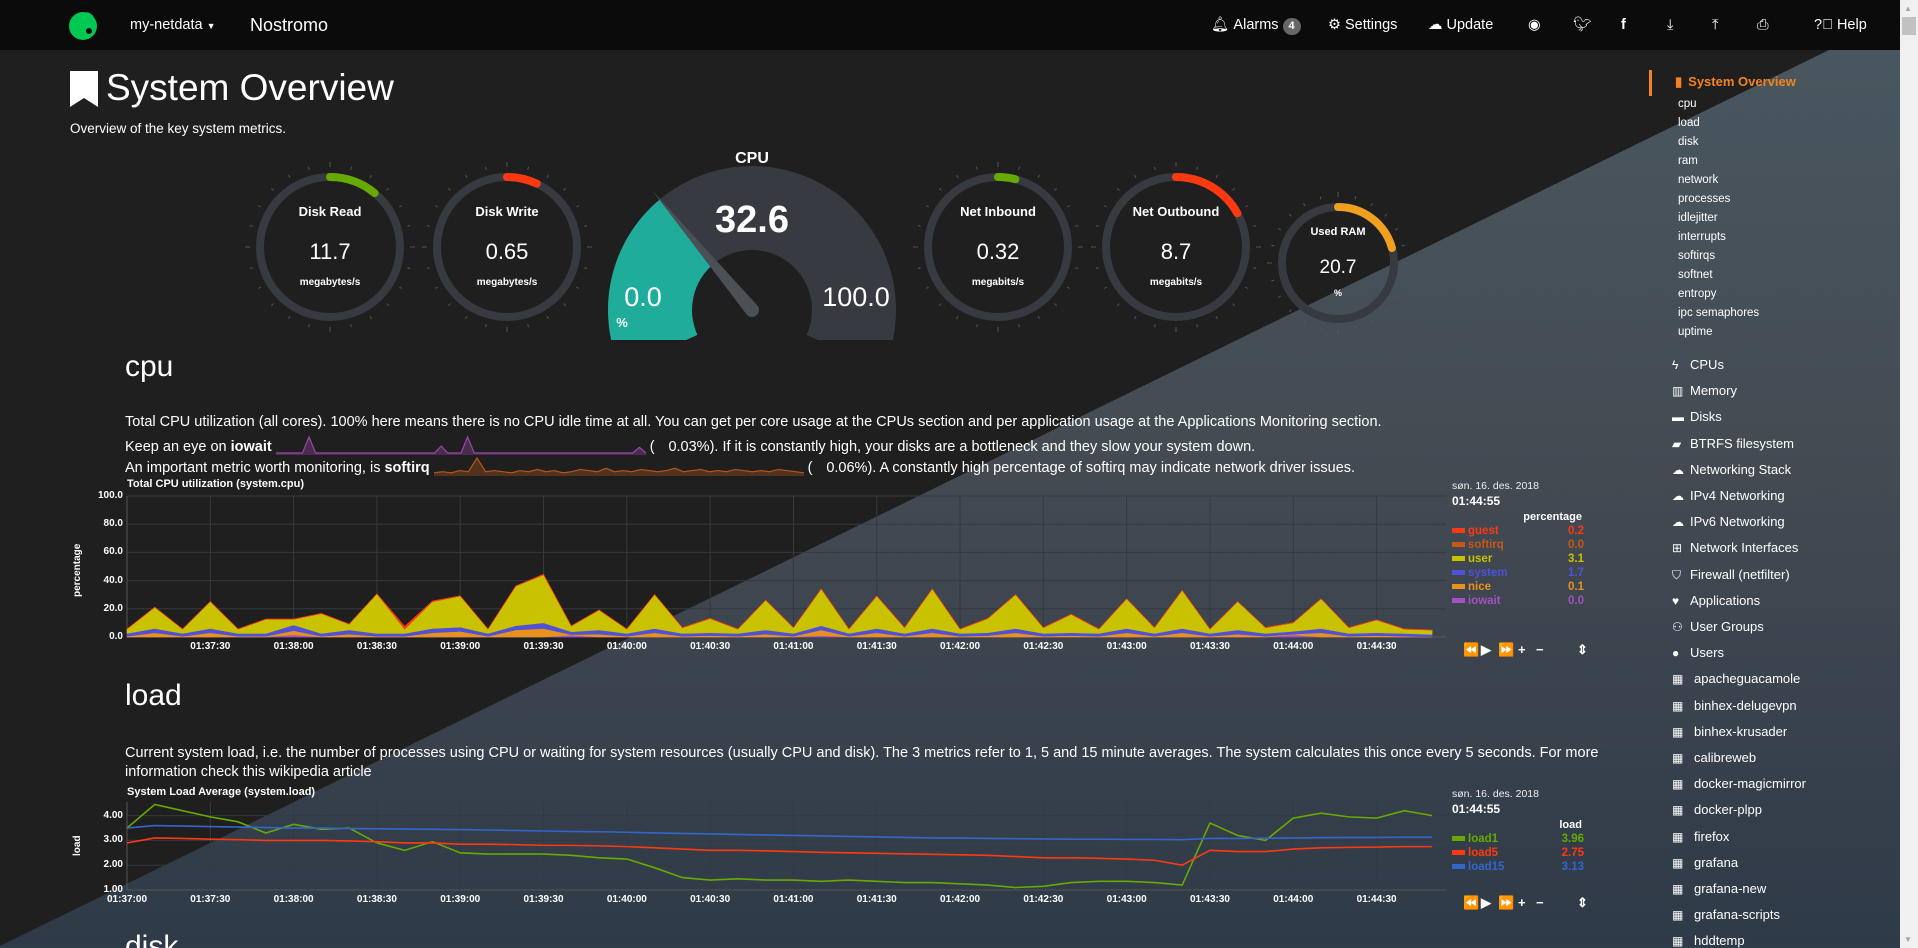 This screenshot has width=1918, height=948. Describe the element at coordinates (1909, 474) in the screenshot. I see `scrollbar: ▲ ▼` at that location.